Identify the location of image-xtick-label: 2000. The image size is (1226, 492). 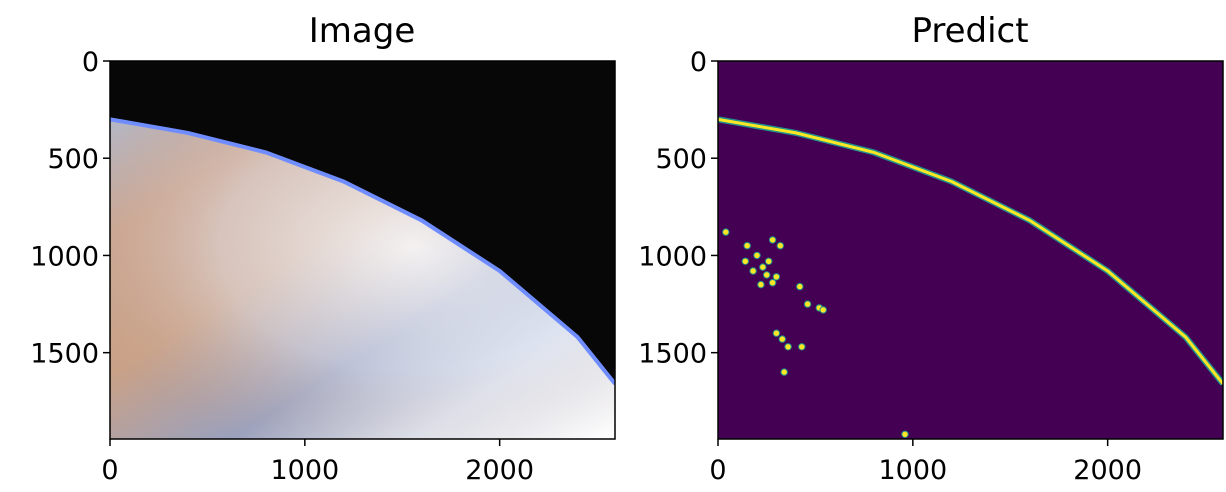
(499, 470).